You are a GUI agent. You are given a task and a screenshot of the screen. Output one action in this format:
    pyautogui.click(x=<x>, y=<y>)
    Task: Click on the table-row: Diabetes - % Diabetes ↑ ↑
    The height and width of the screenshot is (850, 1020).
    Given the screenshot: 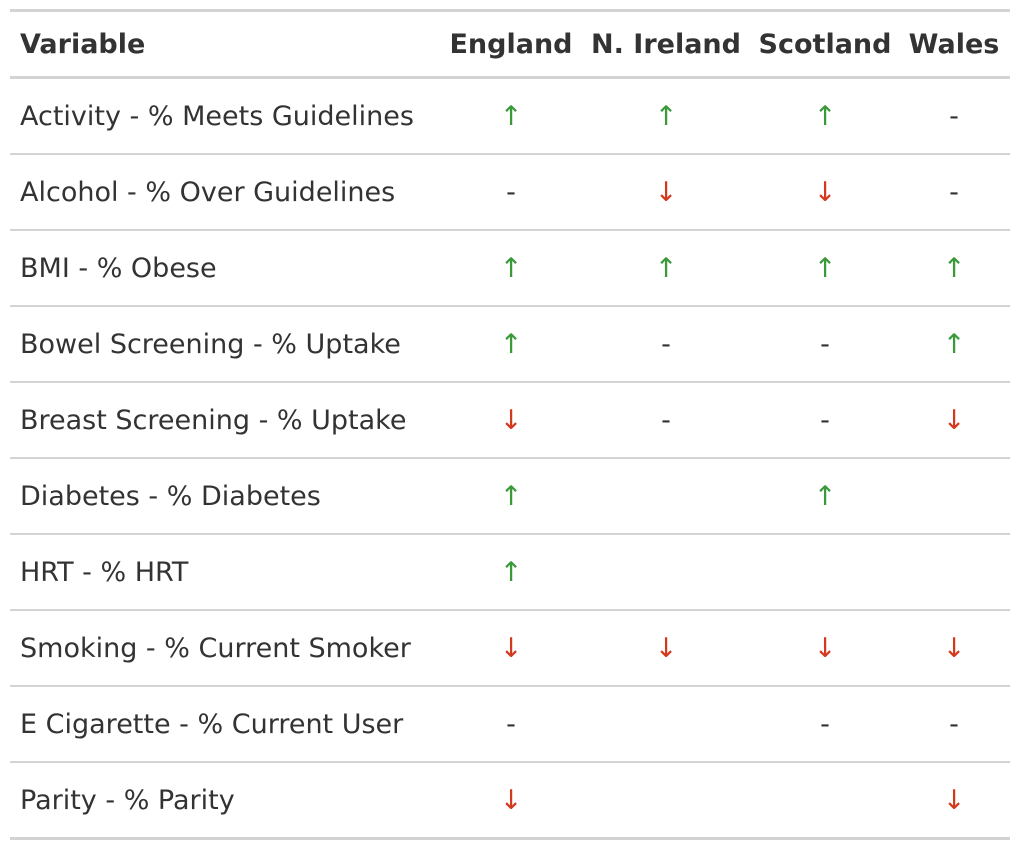 What is the action you would take?
    pyautogui.click(x=510, y=496)
    